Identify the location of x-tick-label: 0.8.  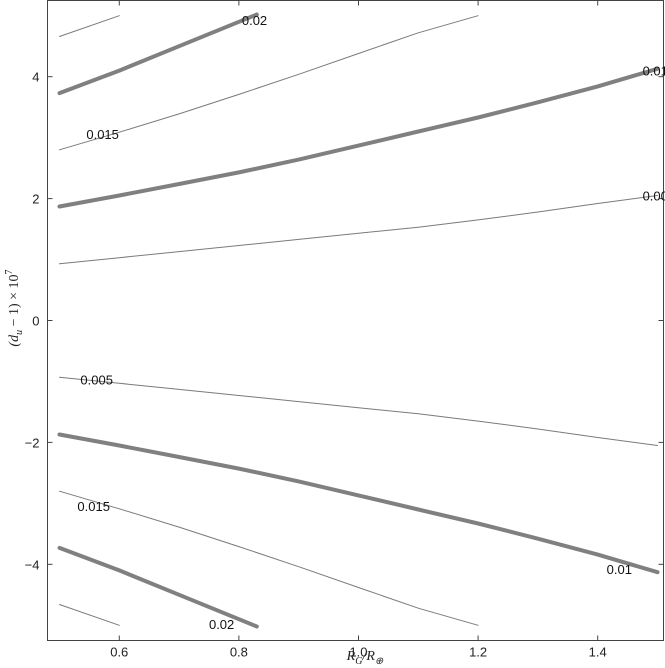
(239, 652).